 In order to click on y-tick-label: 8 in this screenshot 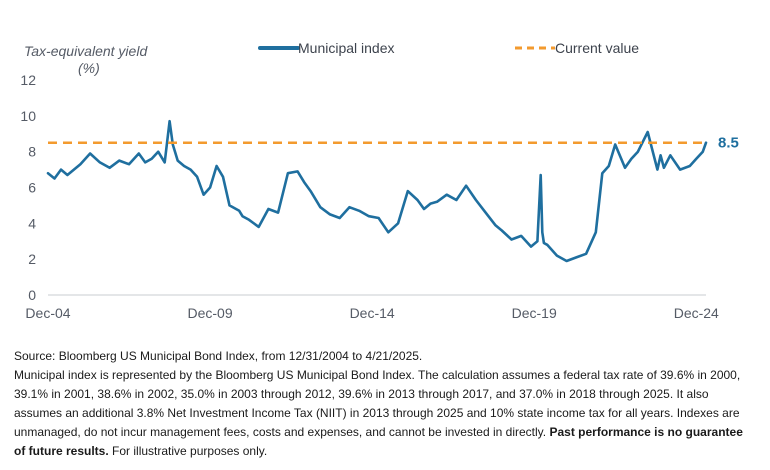, I will do `click(32, 152)`.